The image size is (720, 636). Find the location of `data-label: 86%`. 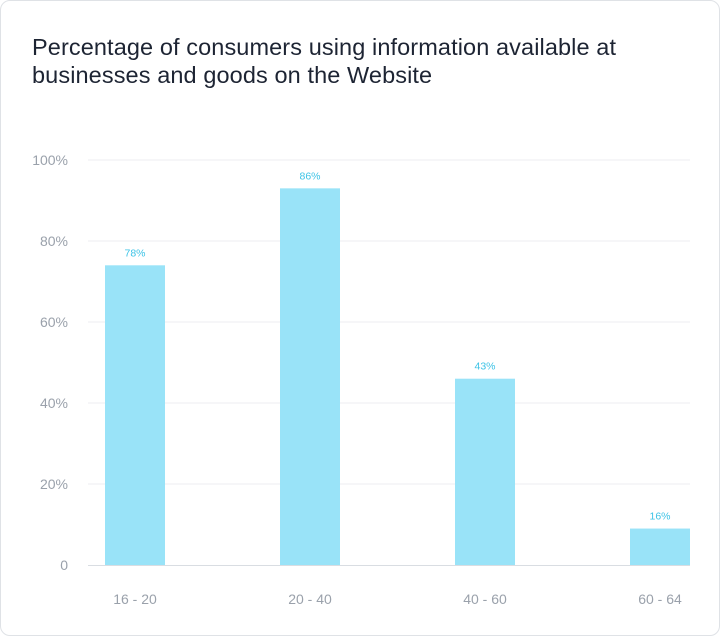

data-label: 86% is located at coordinates (309, 176).